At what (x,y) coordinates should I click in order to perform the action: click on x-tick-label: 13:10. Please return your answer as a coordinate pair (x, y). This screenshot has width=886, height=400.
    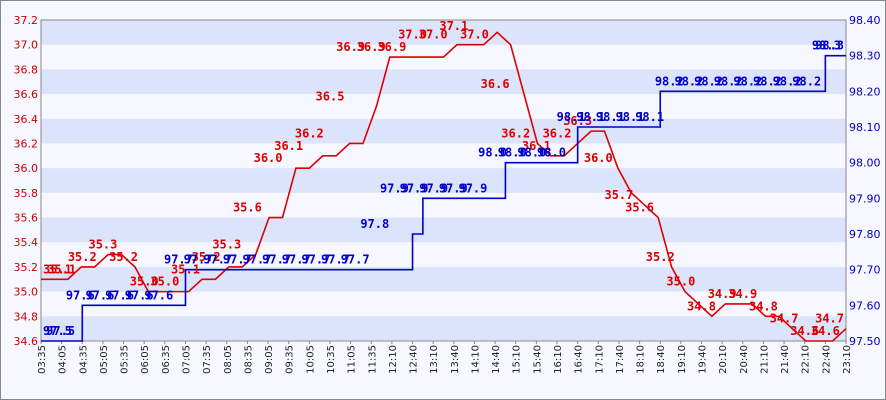
    Looking at the image, I should click on (434, 359).